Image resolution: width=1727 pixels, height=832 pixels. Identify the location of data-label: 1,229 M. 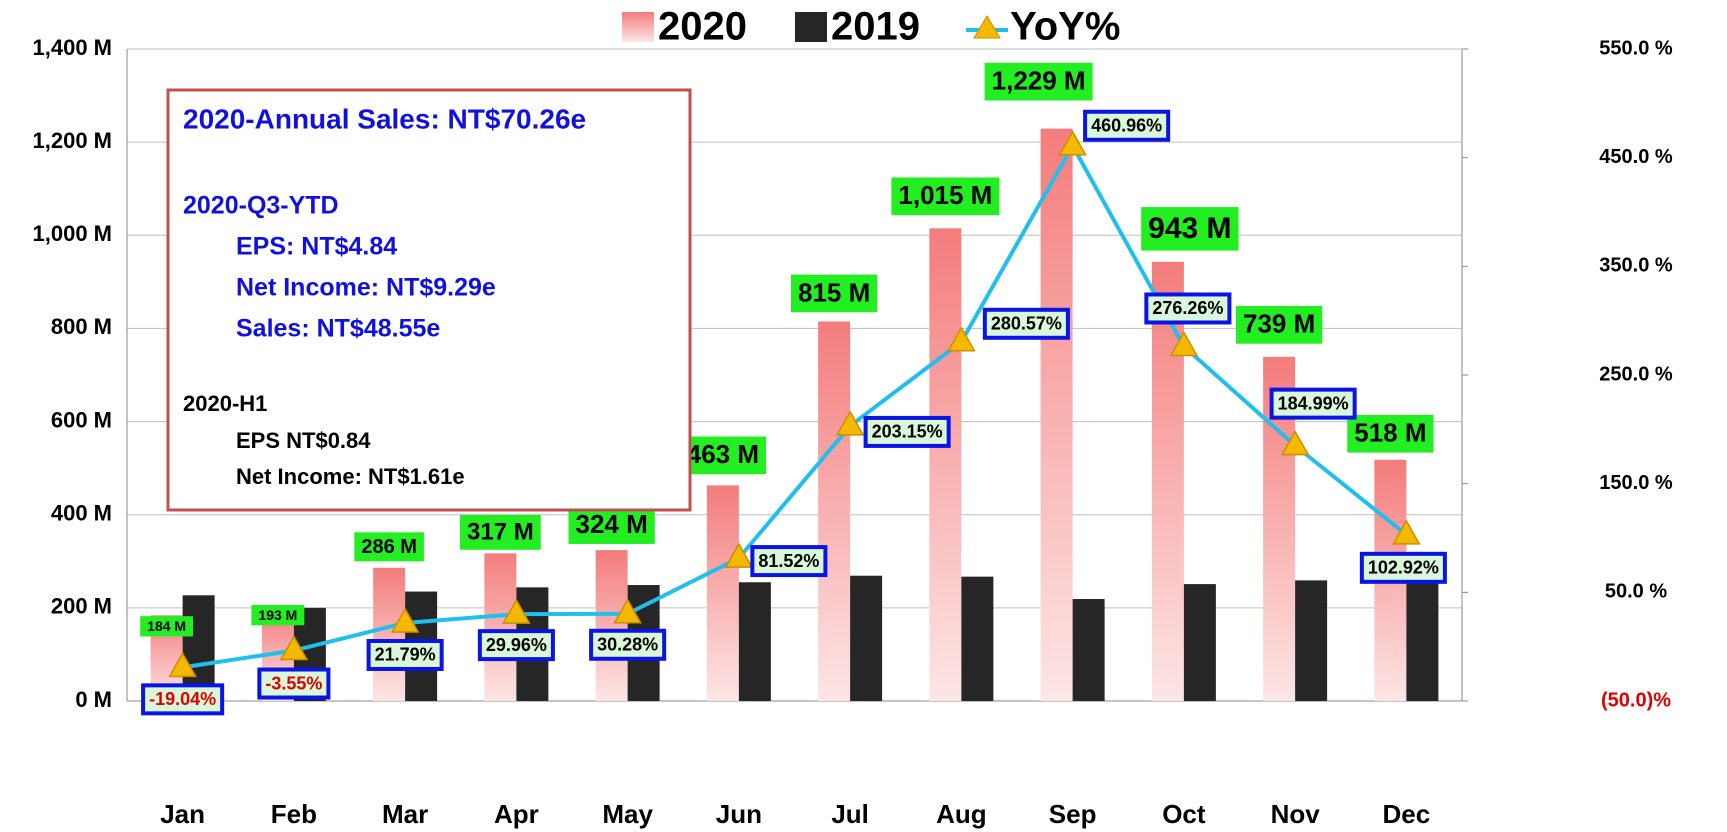
(1038, 81).